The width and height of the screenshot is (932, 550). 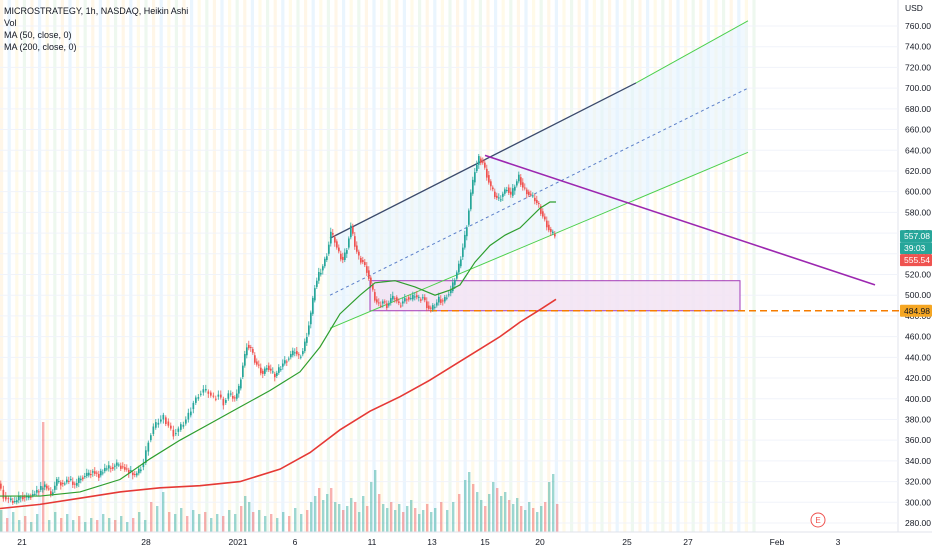 What do you see at coordinates (818, 520) in the screenshot?
I see `earnings-event-marker: E` at bounding box center [818, 520].